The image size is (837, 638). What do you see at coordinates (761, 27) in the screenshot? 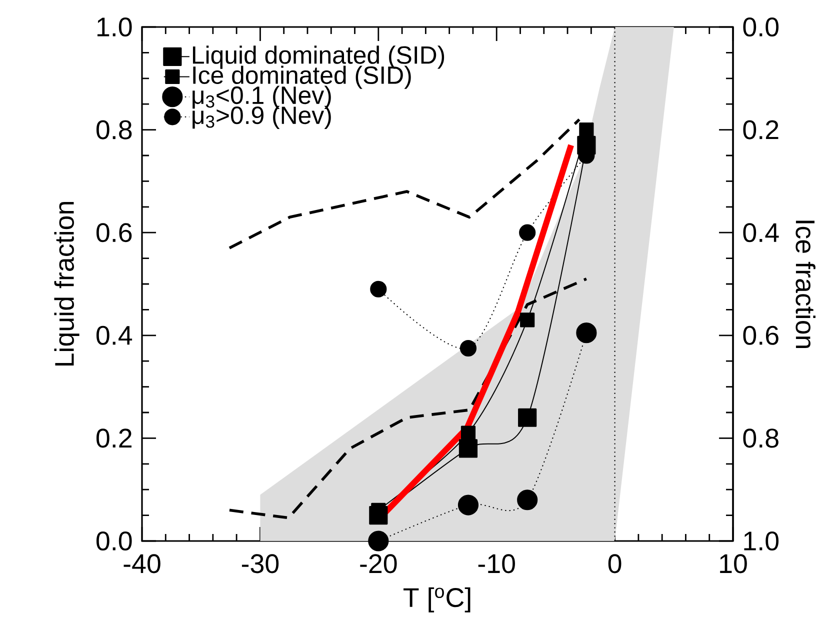
I see `y2-tick-label: 0.0` at bounding box center [761, 27].